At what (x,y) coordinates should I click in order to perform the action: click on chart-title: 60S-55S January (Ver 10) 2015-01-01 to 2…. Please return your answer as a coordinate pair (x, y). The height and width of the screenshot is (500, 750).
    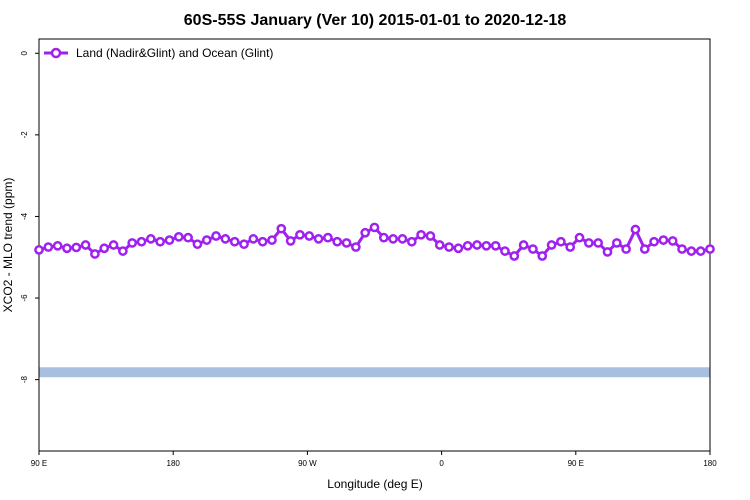
    Looking at the image, I should click on (375, 20).